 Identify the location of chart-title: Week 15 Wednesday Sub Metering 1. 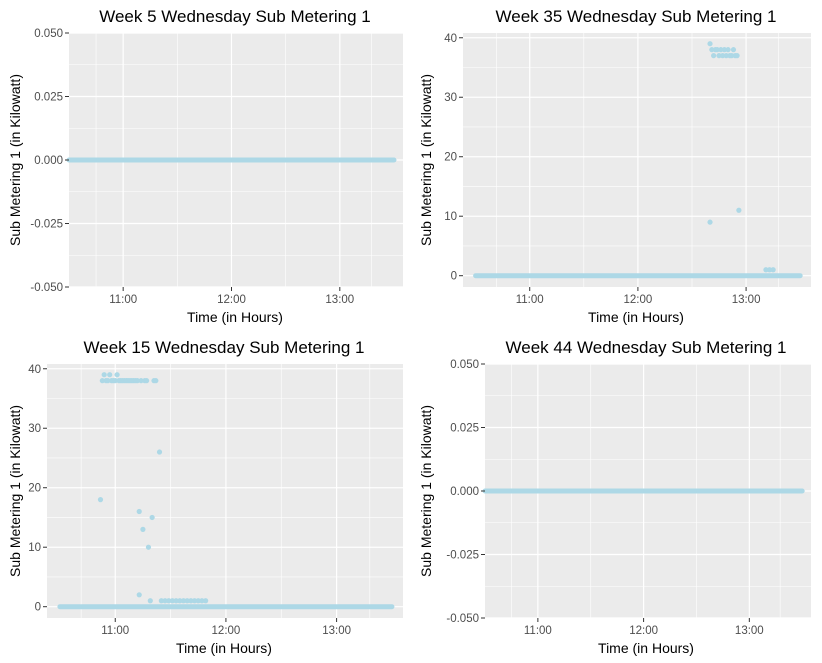
(224, 347).